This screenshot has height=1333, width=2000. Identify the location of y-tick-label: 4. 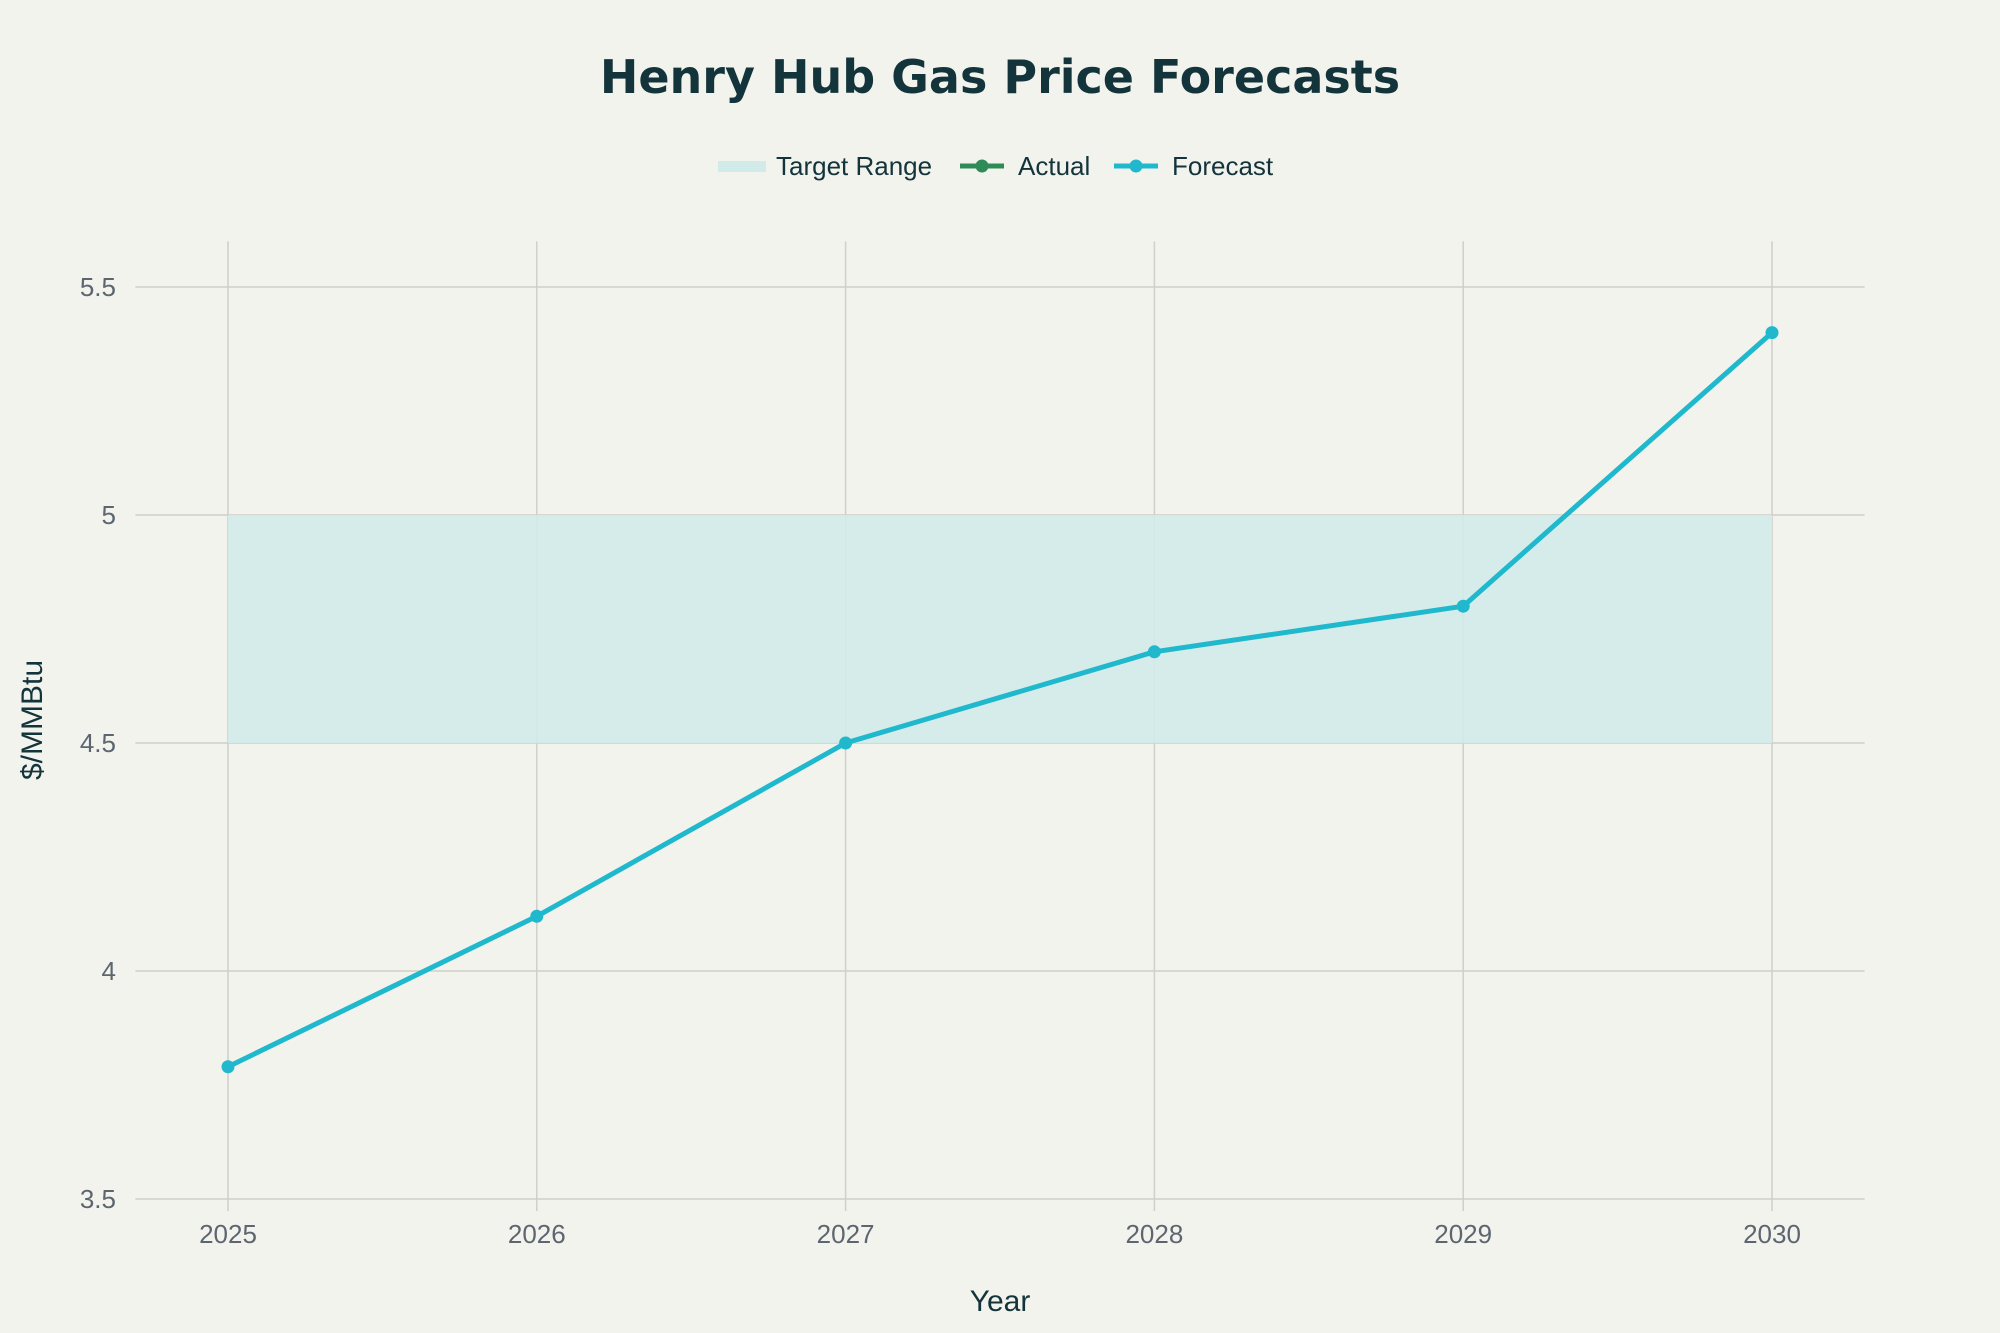
(109, 971).